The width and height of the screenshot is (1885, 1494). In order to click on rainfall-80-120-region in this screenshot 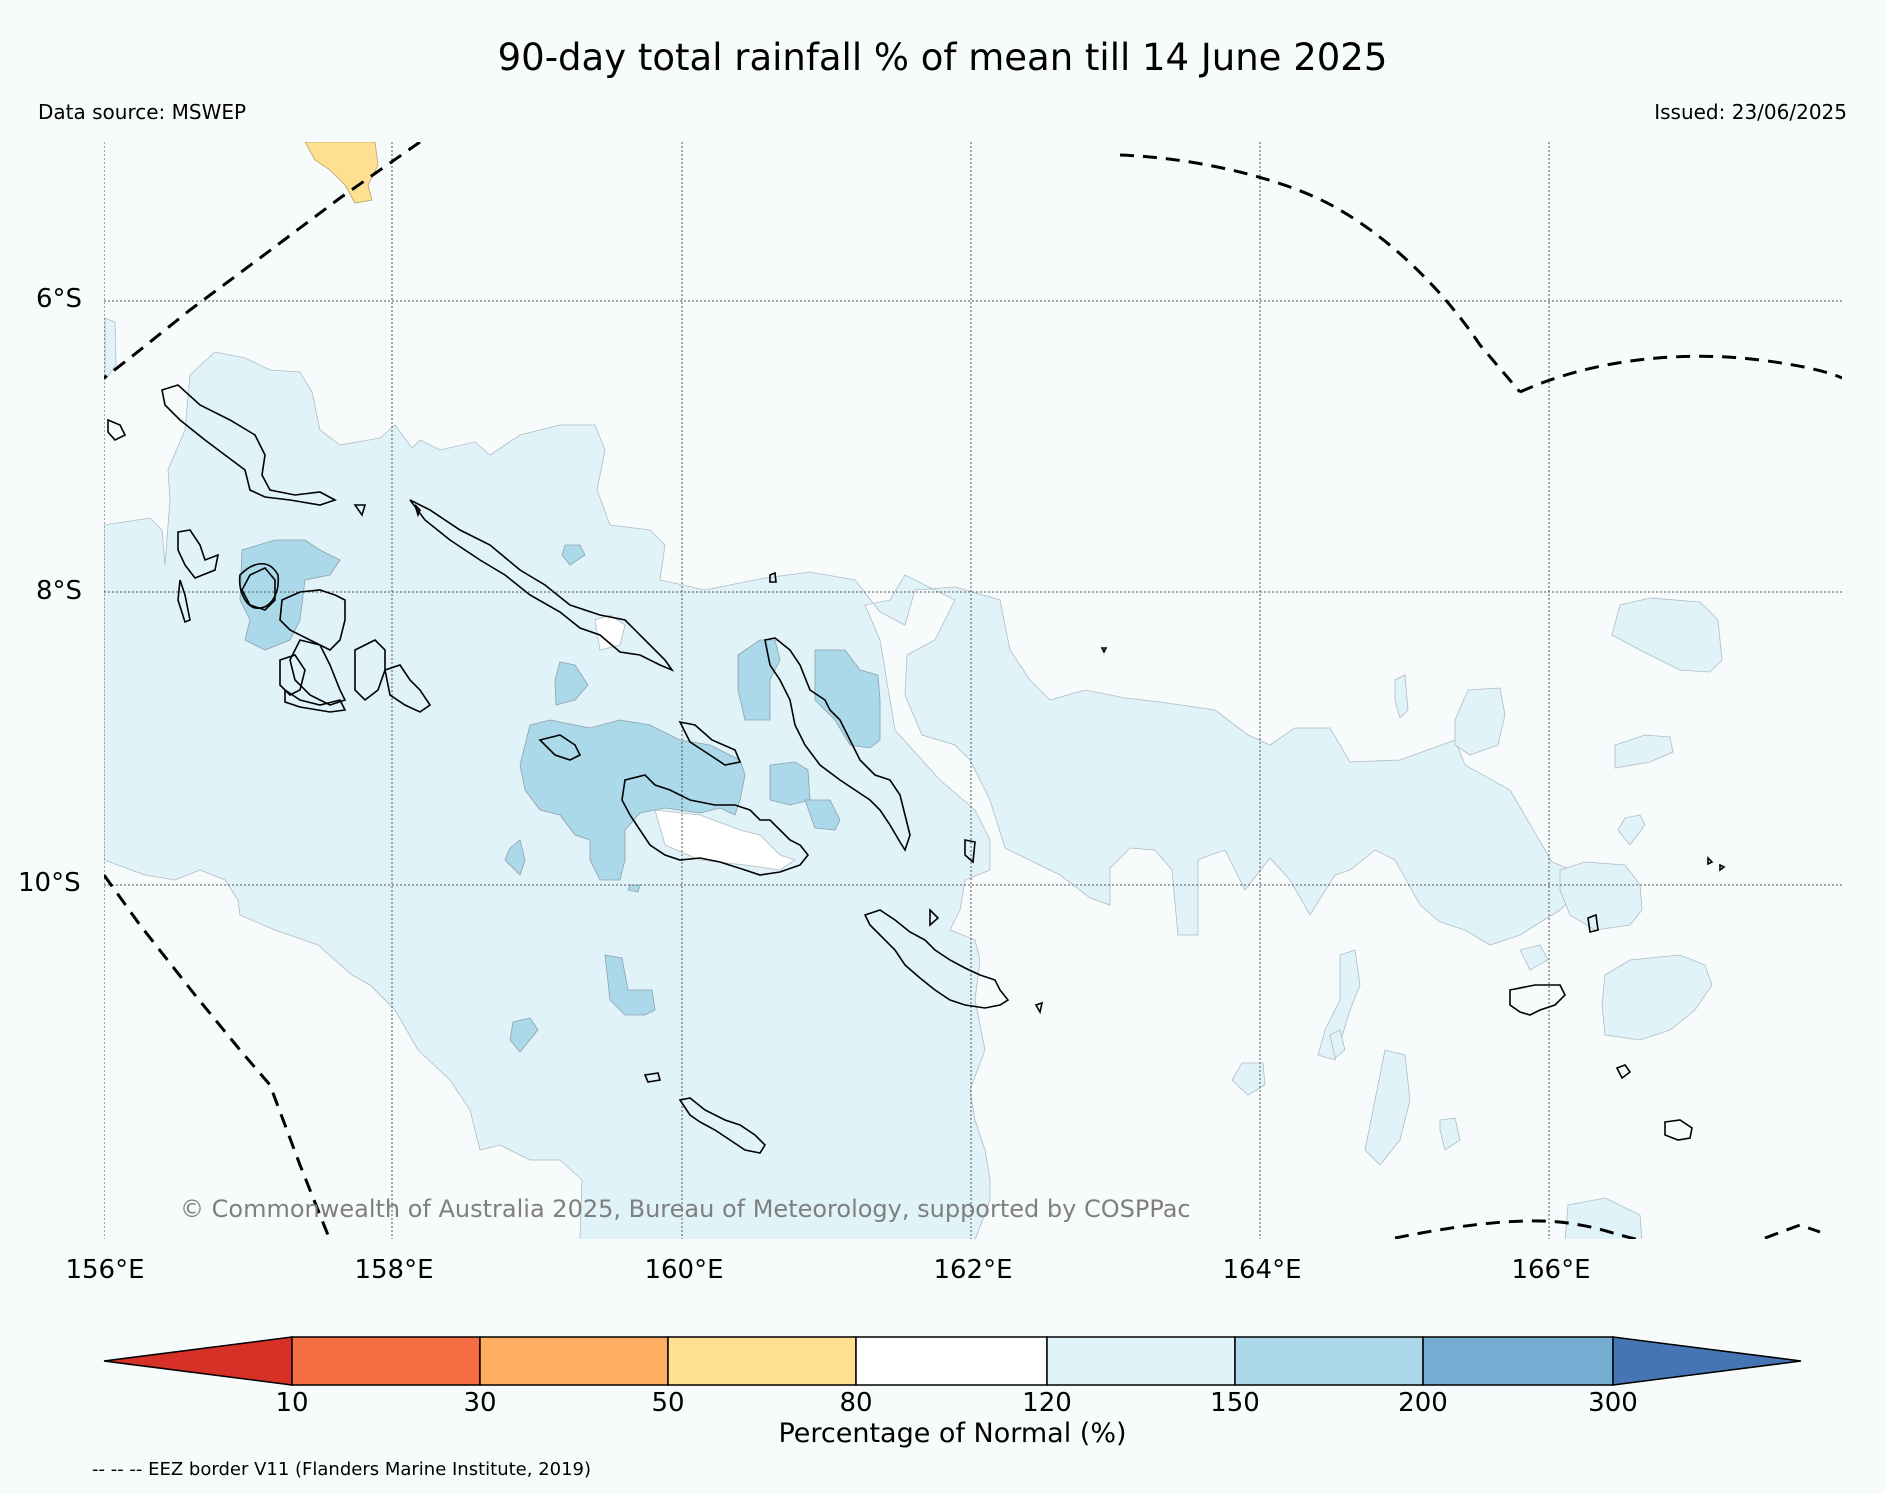, I will do `click(695, 742)`.